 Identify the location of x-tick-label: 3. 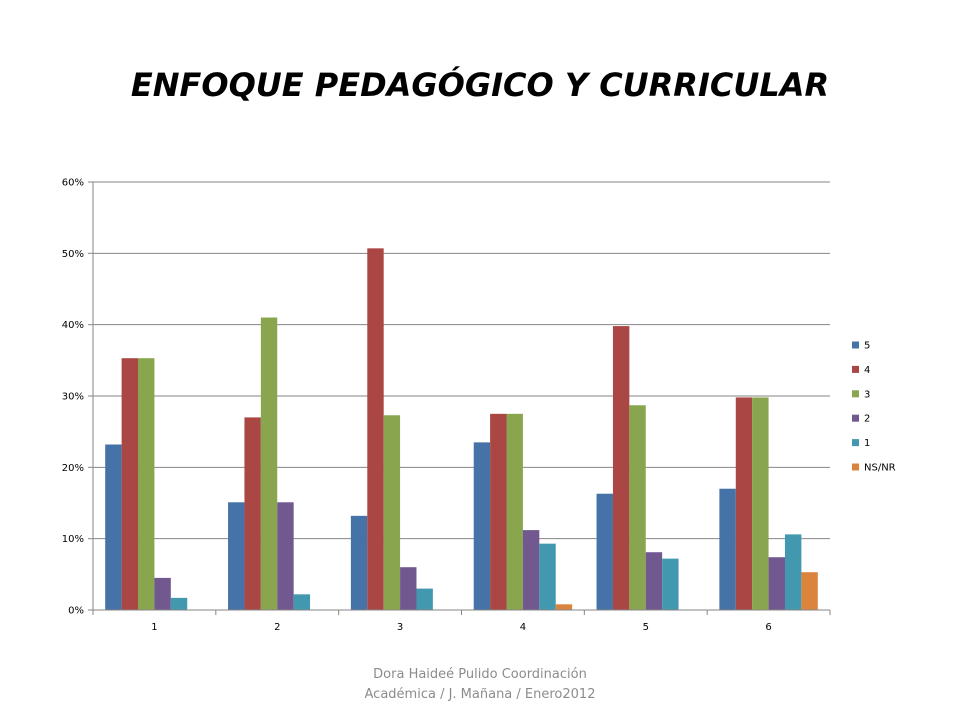
(400, 627).